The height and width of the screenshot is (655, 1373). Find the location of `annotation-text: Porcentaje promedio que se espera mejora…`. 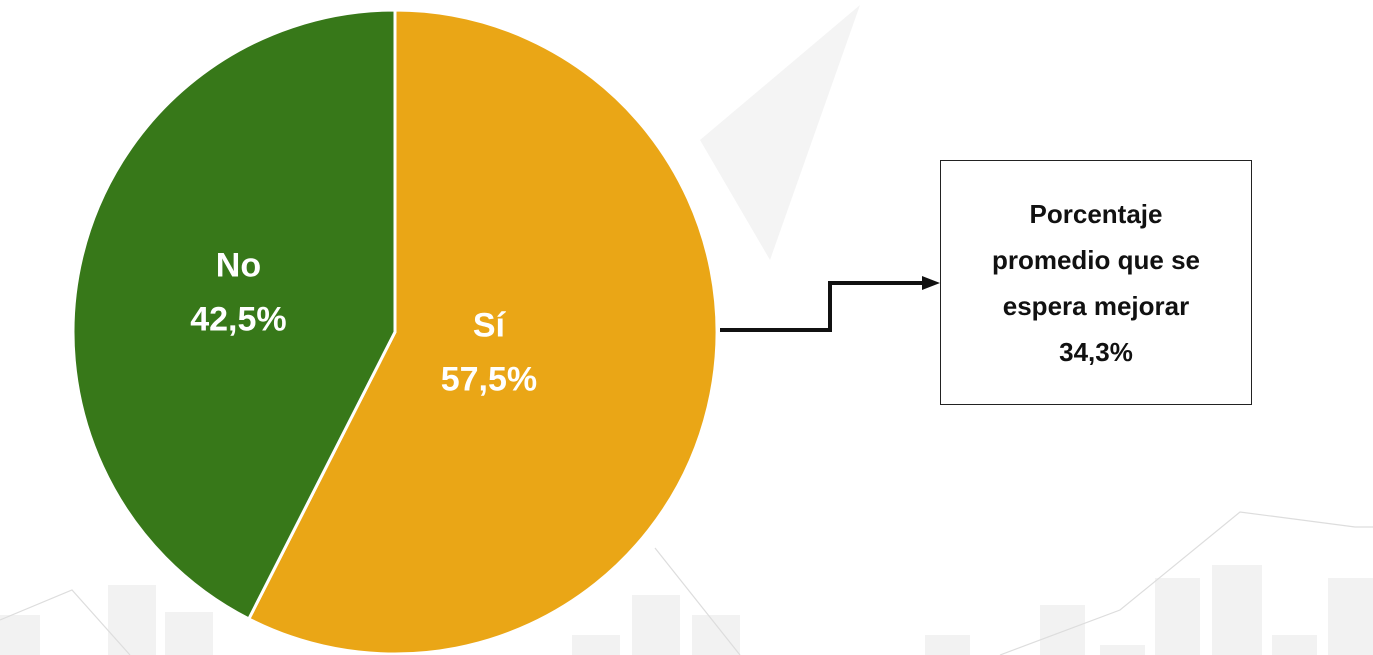

annotation-text: Porcentaje promedio que se espera mejora… is located at coordinates (1096, 259).